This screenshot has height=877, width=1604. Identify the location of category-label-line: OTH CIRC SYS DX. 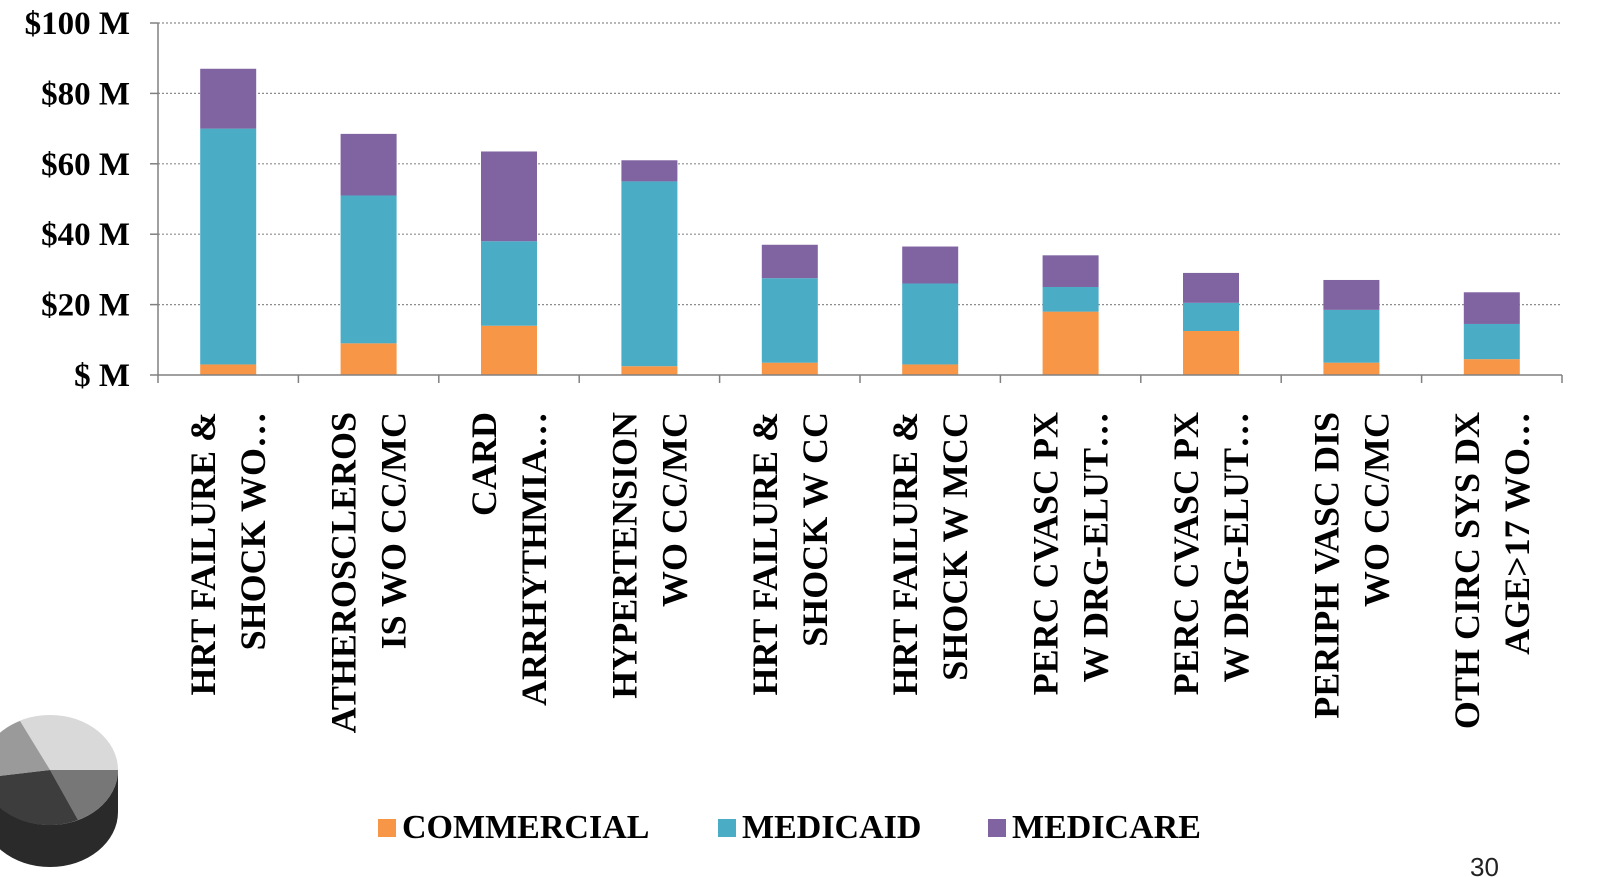
(1467, 570).